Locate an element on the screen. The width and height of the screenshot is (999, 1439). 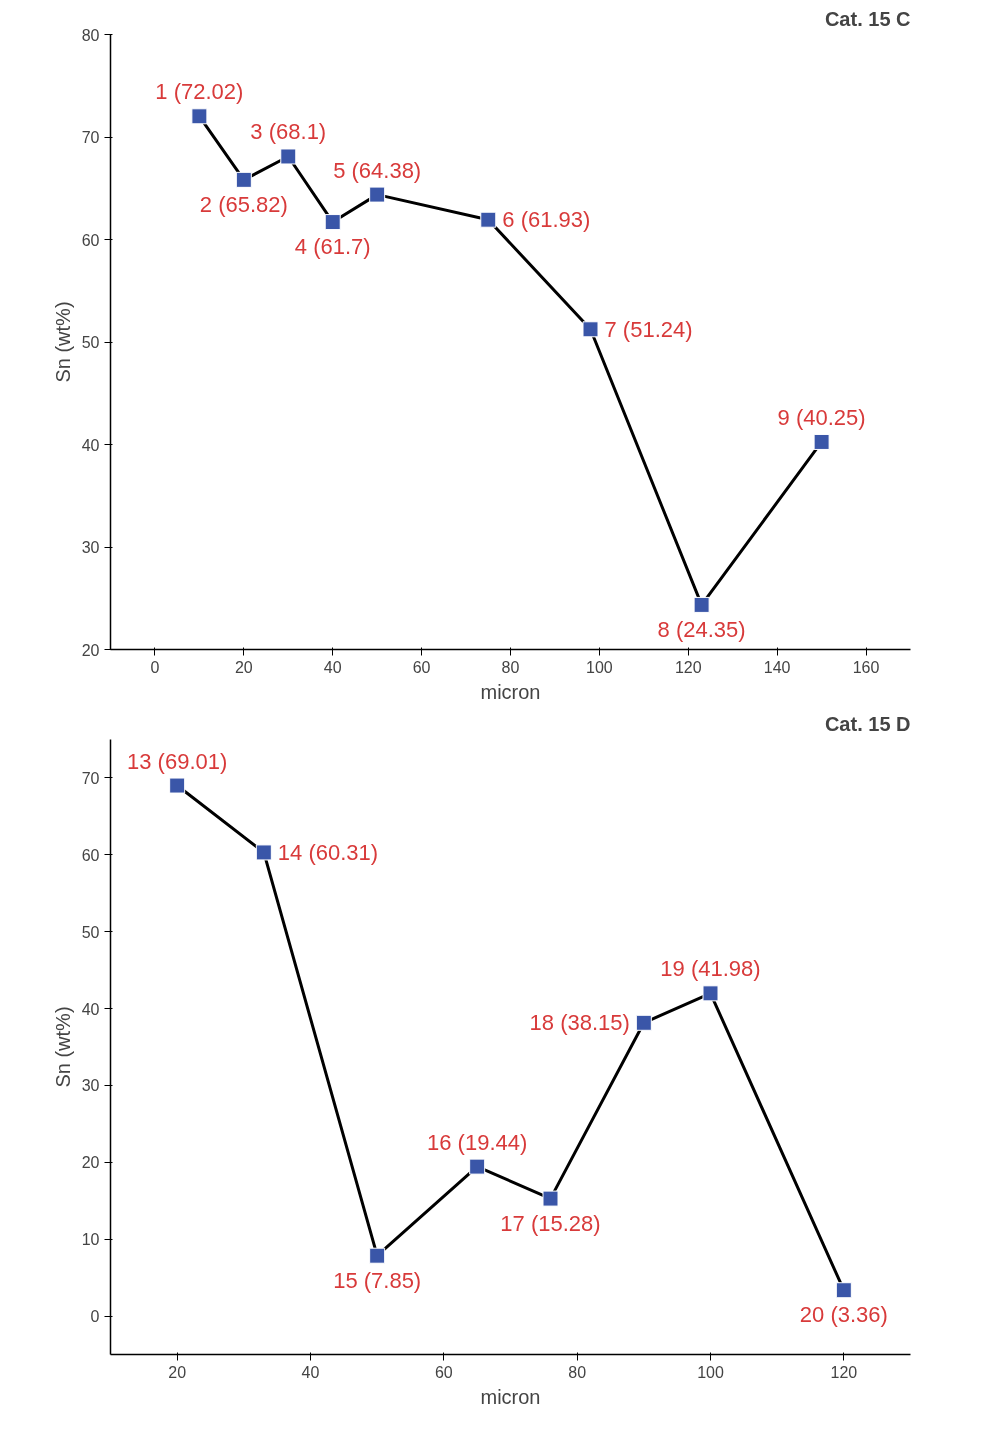
data-label: 5 (64.38) is located at coordinates (377, 170).